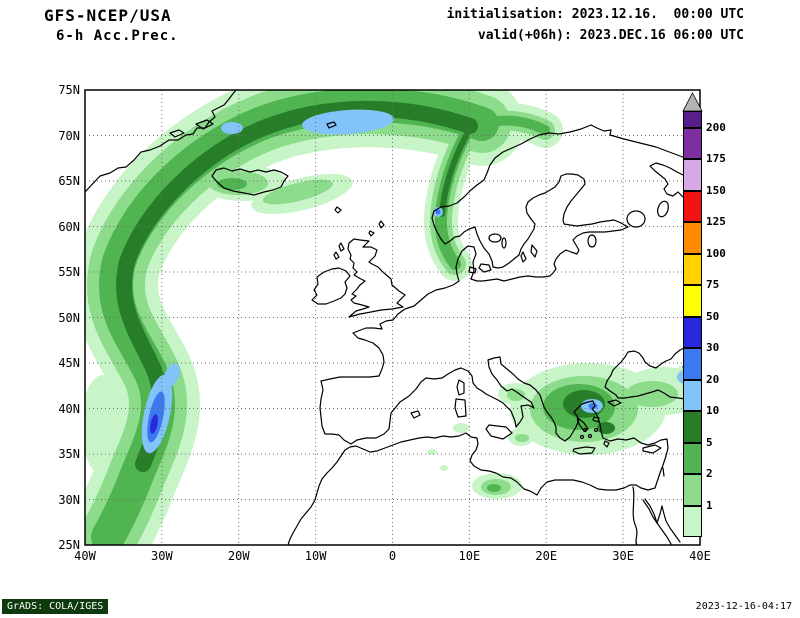  Describe the element at coordinates (743, 606) in the screenshot. I see `creation-timestamp: 2023-12-16-04:17` at that location.